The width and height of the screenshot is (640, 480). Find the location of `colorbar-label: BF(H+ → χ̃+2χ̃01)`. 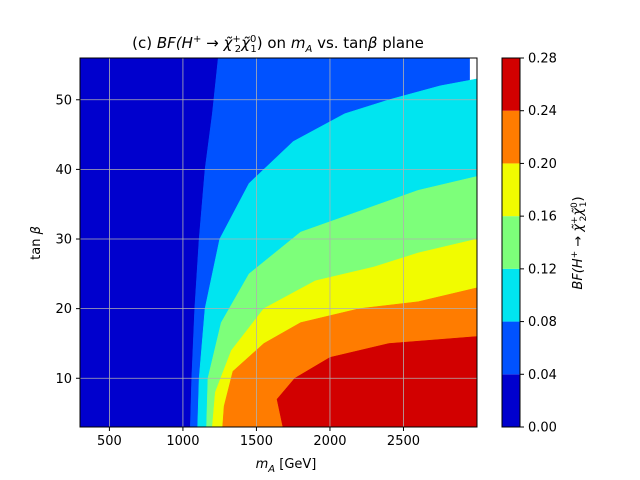

colorbar-label: BF(H+ → χ̃+2χ̃01) is located at coordinates (579, 242).